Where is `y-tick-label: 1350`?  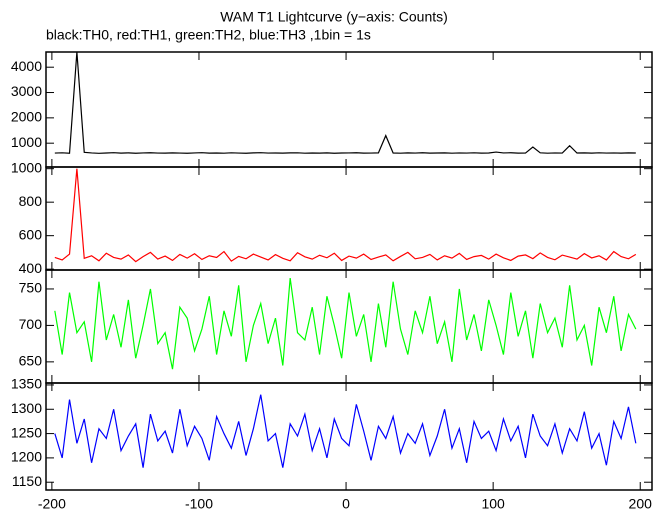
y-tick-label: 1350 is located at coordinates (26, 384).